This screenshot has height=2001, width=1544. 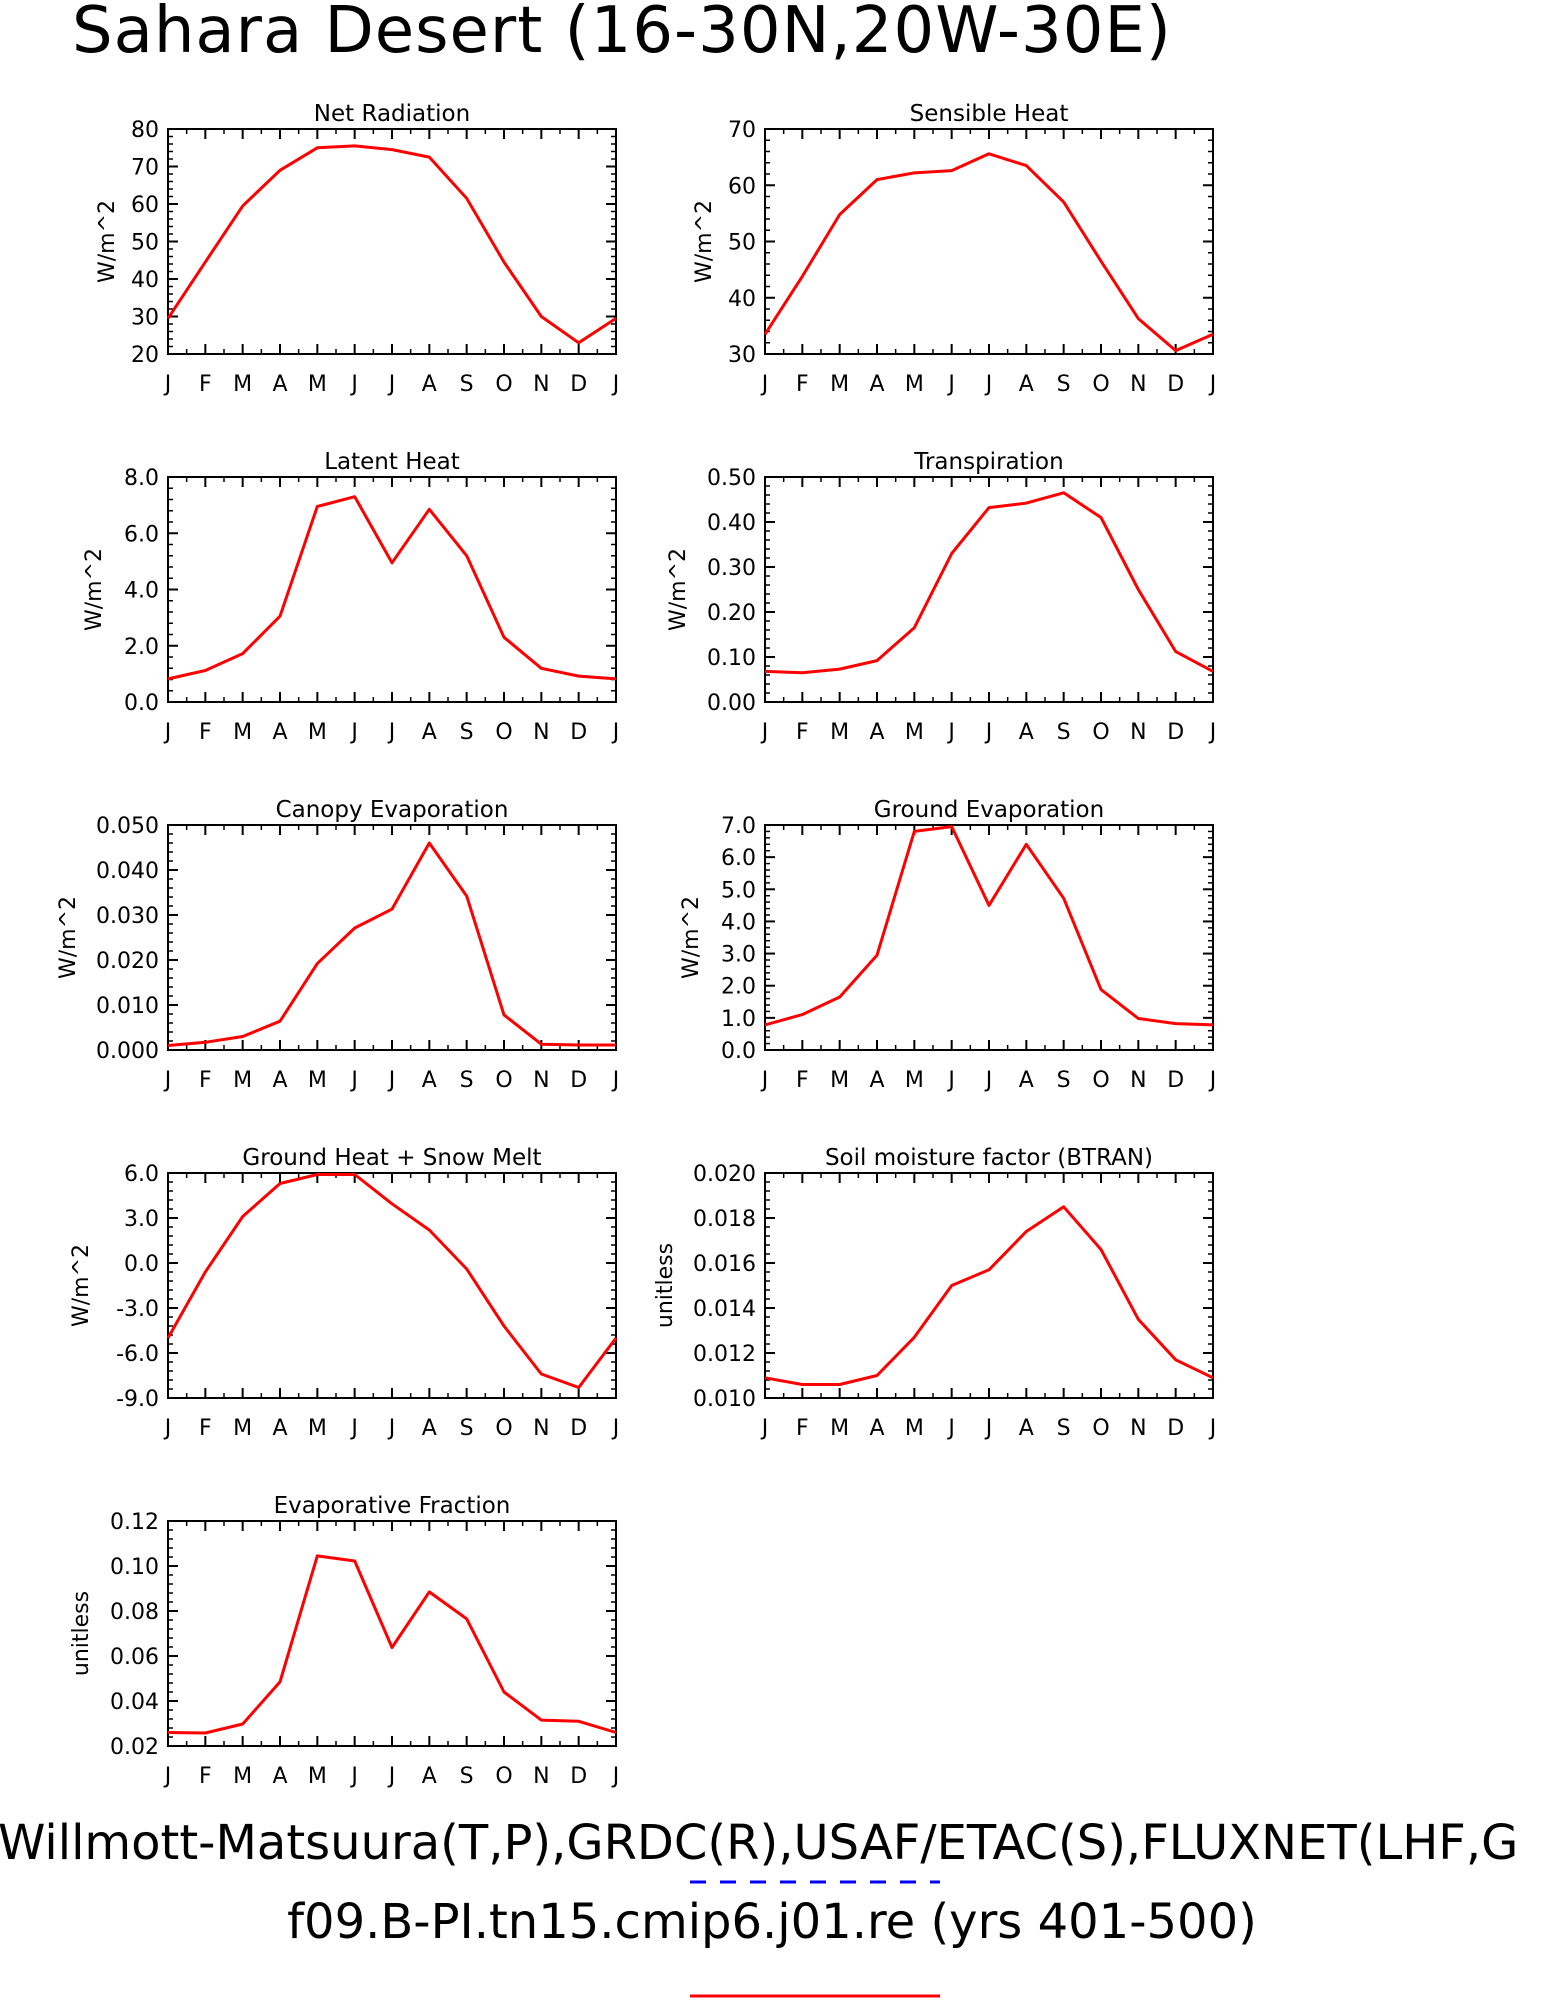 I want to click on y-tick-label: 80, so click(x=145, y=130).